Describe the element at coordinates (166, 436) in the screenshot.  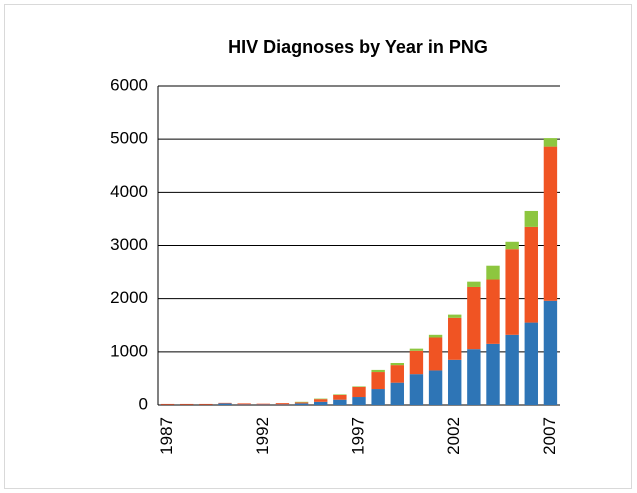
I see `x-tick-label: 1987` at that location.